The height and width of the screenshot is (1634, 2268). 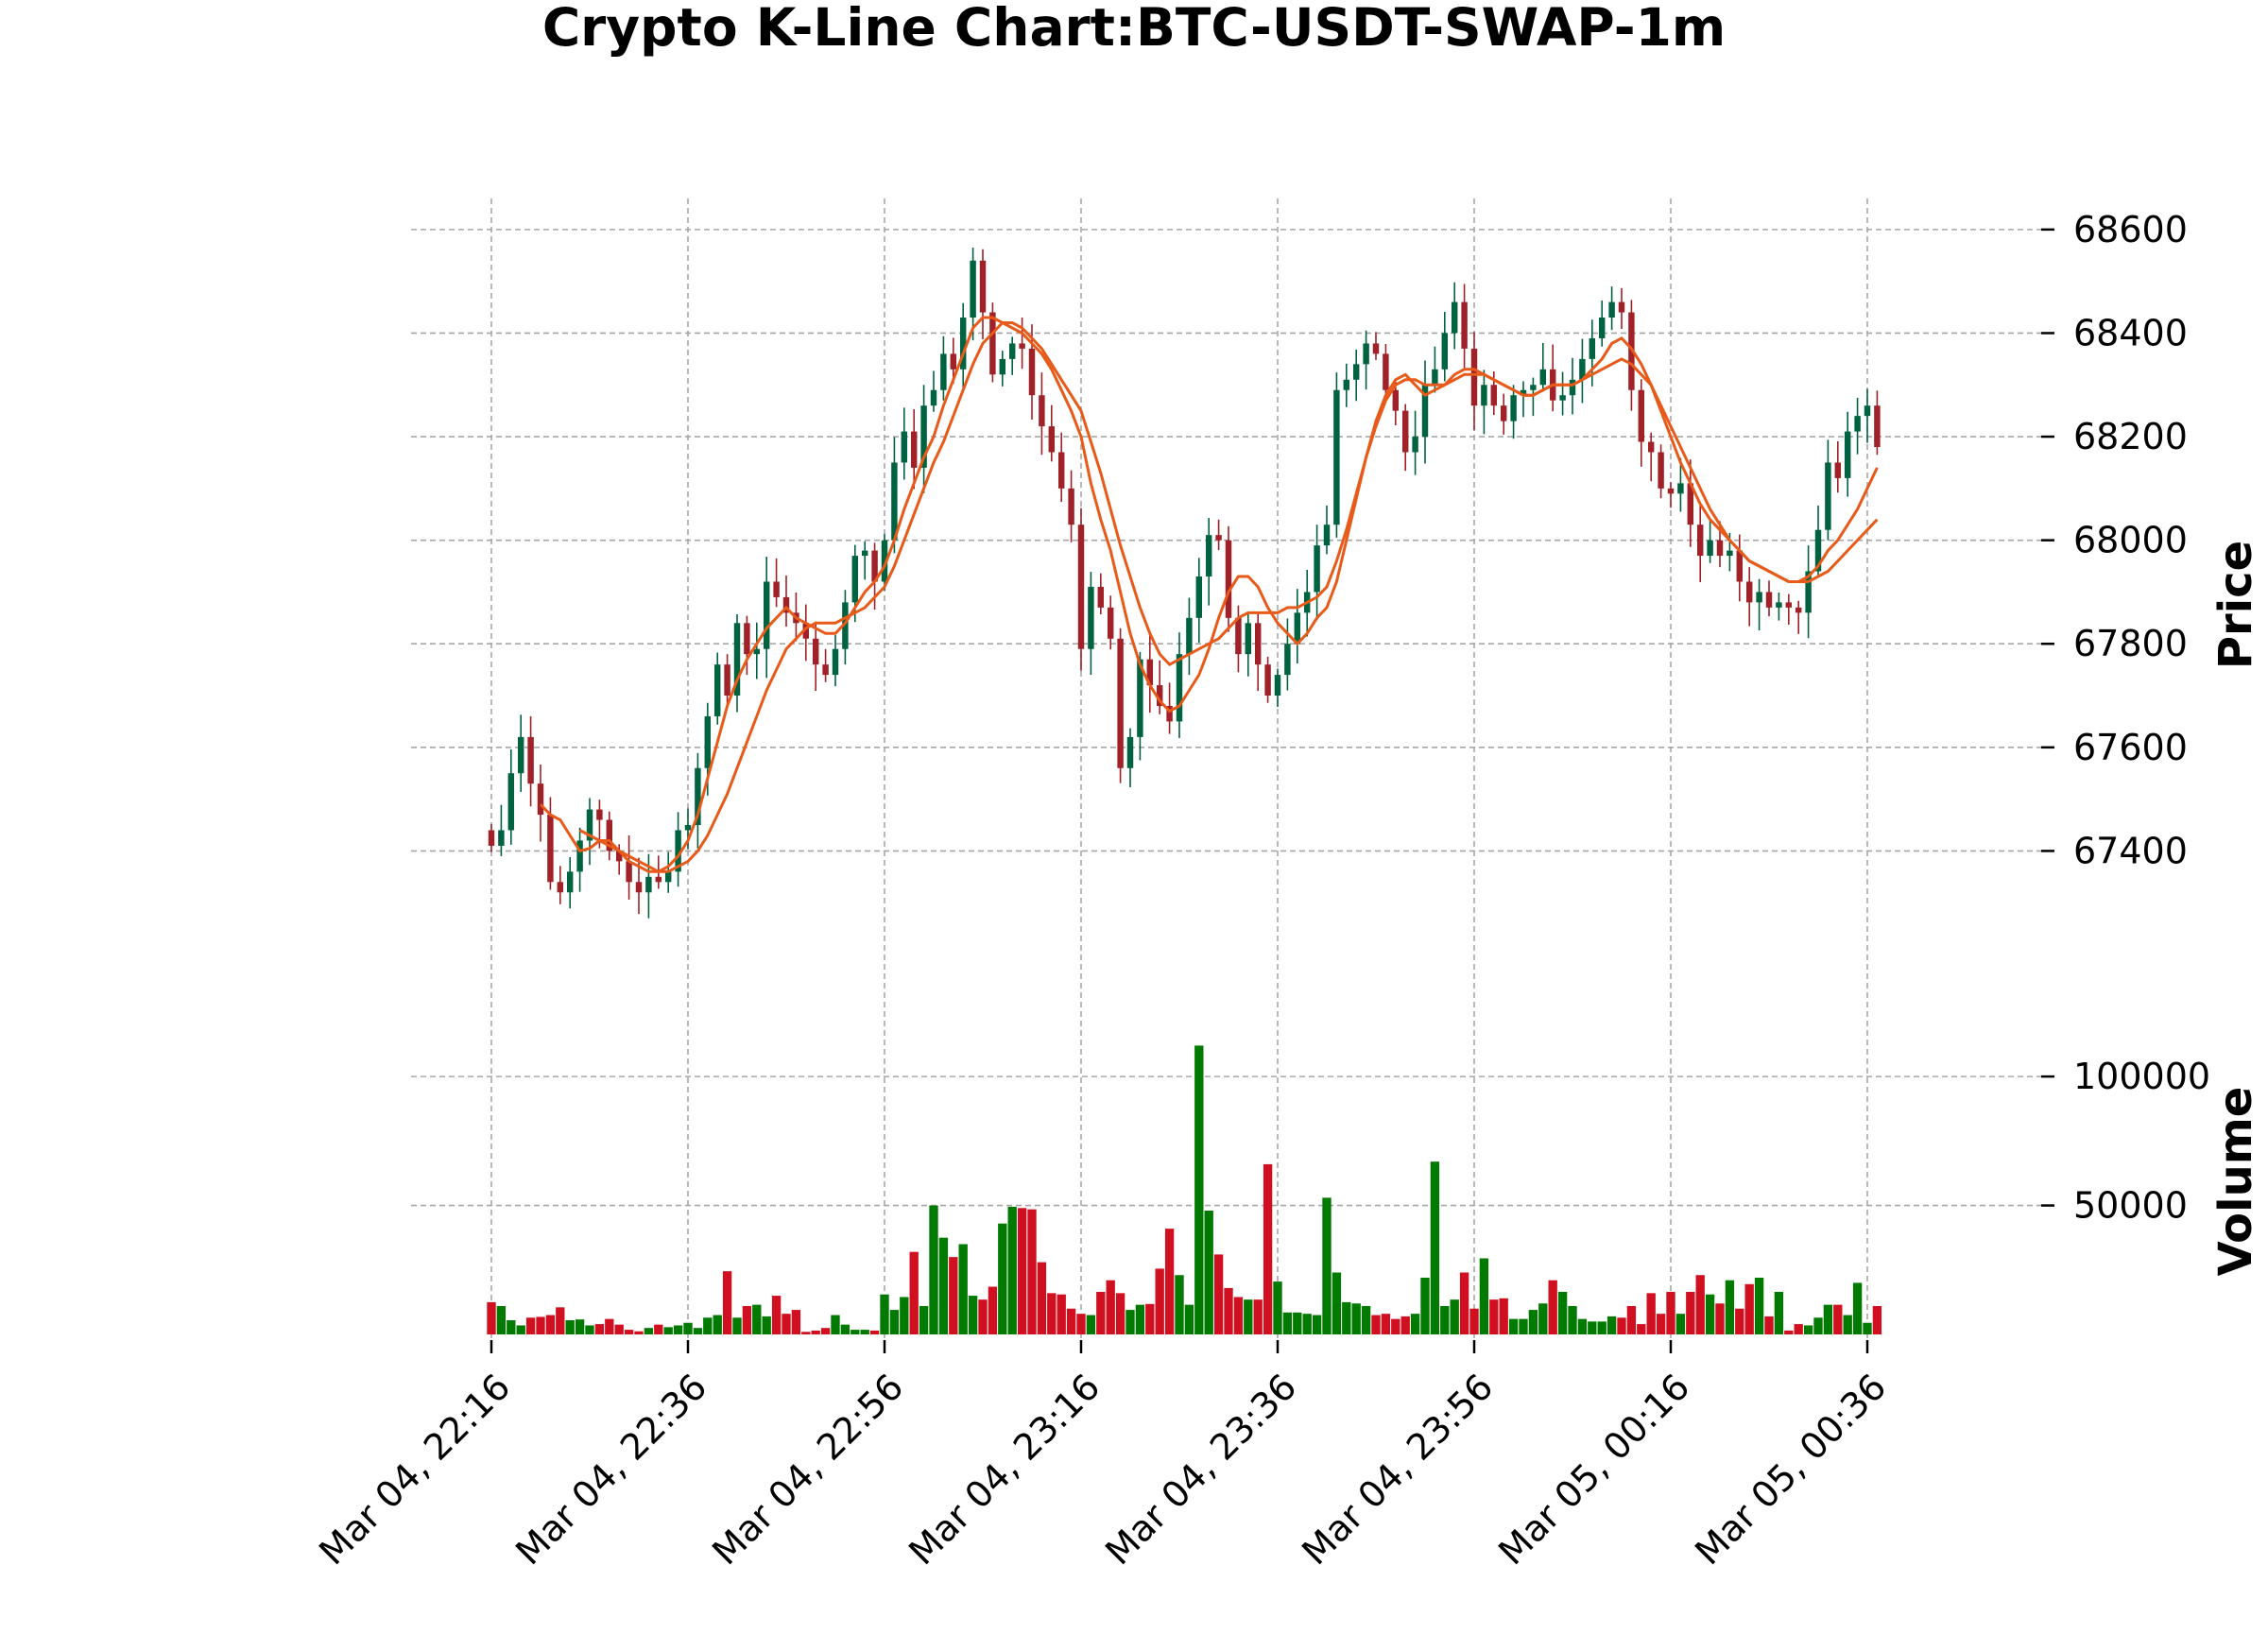 I want to click on x-tick-label: Mar 04, 22:36, so click(x=610, y=1470).